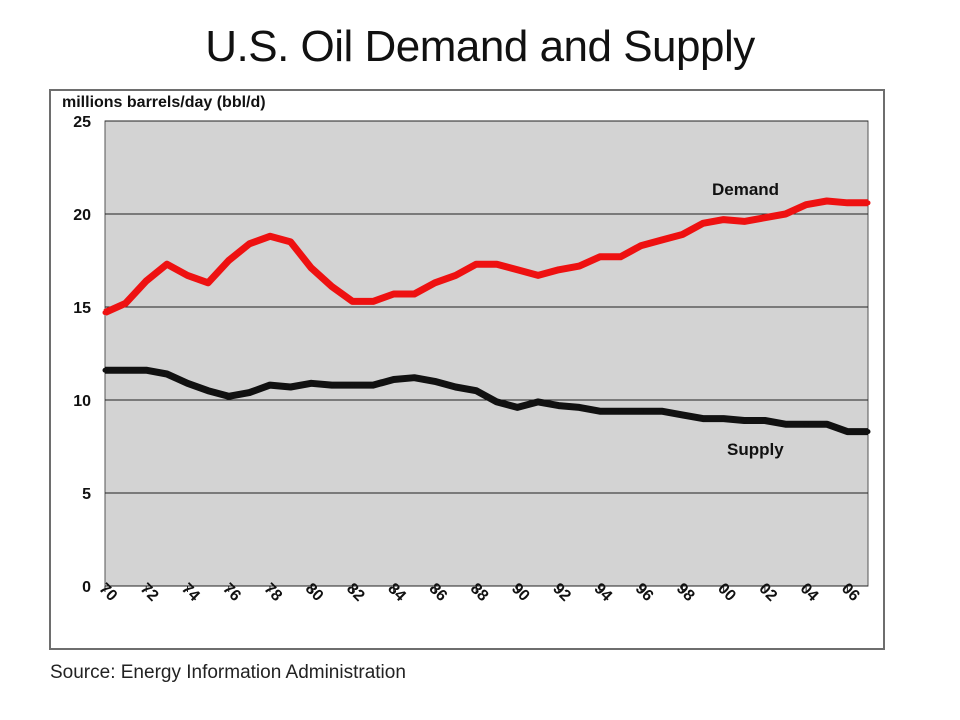 Image resolution: width=960 pixels, height=720 pixels. What do you see at coordinates (82, 215) in the screenshot?
I see `y-tick-label: 20` at bounding box center [82, 215].